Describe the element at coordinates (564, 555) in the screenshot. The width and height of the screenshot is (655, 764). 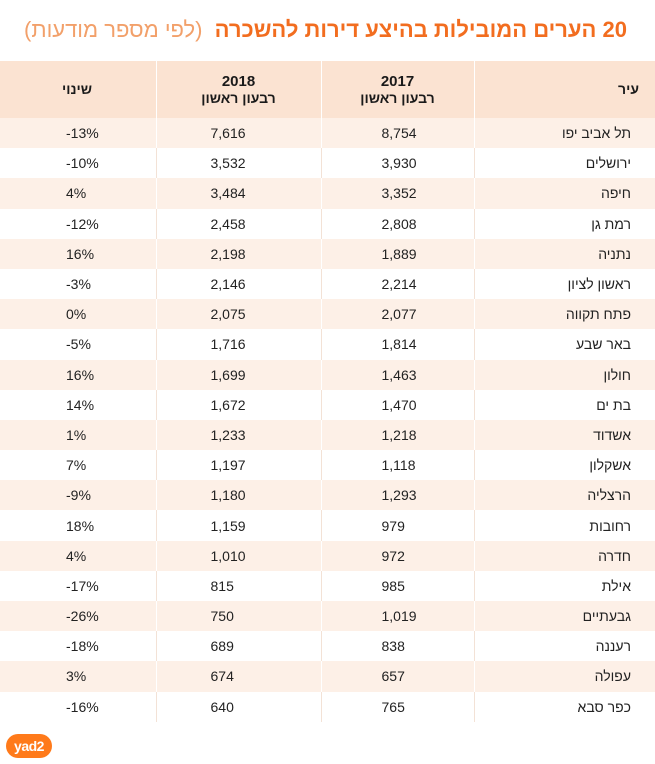
I see `city-cell: חדרה` at that location.